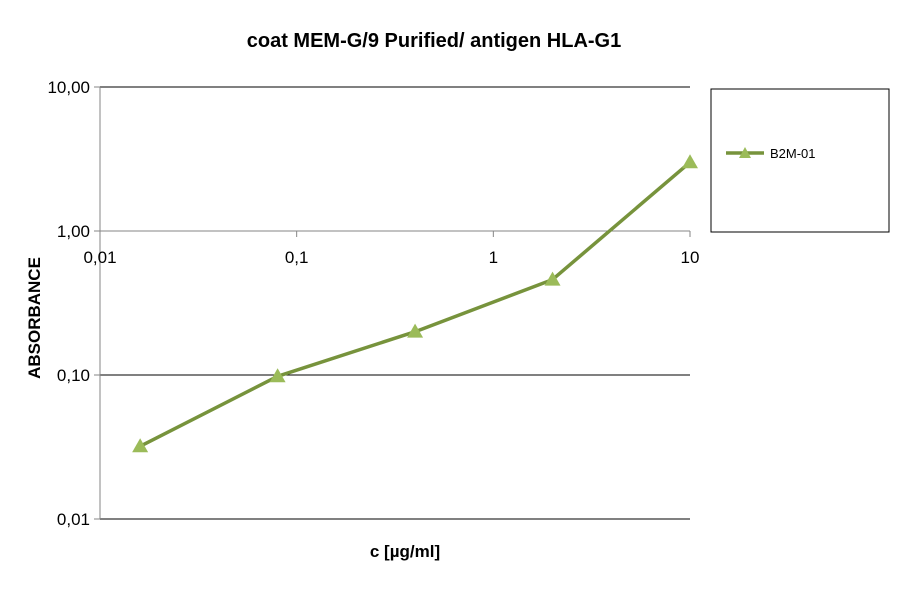  What do you see at coordinates (73, 519) in the screenshot?
I see `y-tick-label: 0,01` at bounding box center [73, 519].